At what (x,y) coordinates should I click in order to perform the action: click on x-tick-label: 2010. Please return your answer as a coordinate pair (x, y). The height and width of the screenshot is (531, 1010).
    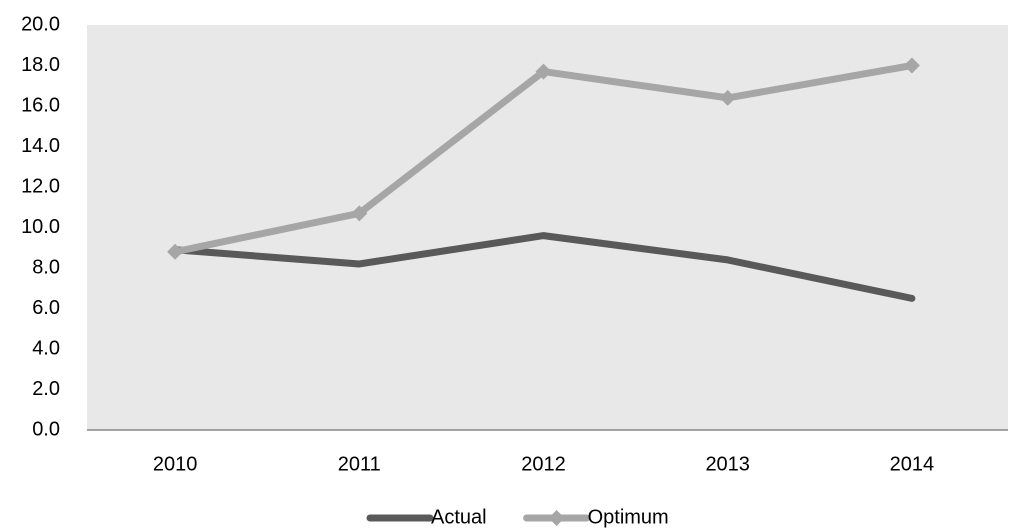
    Looking at the image, I should click on (175, 464).